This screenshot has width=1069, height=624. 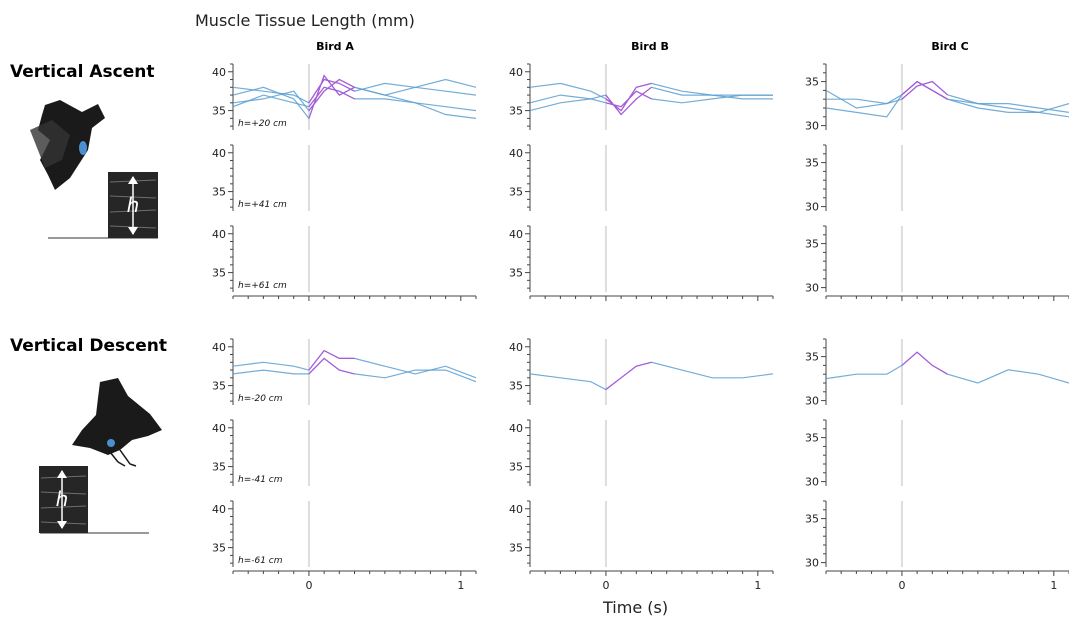 What do you see at coordinates (133, 231) in the screenshot?
I see `arrow-down-icon` at bounding box center [133, 231].